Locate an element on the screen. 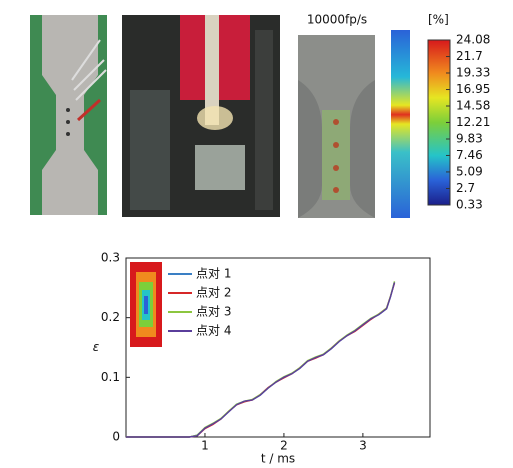 The width and height of the screenshot is (513, 468). x-tick-label: 3 is located at coordinates (363, 446).